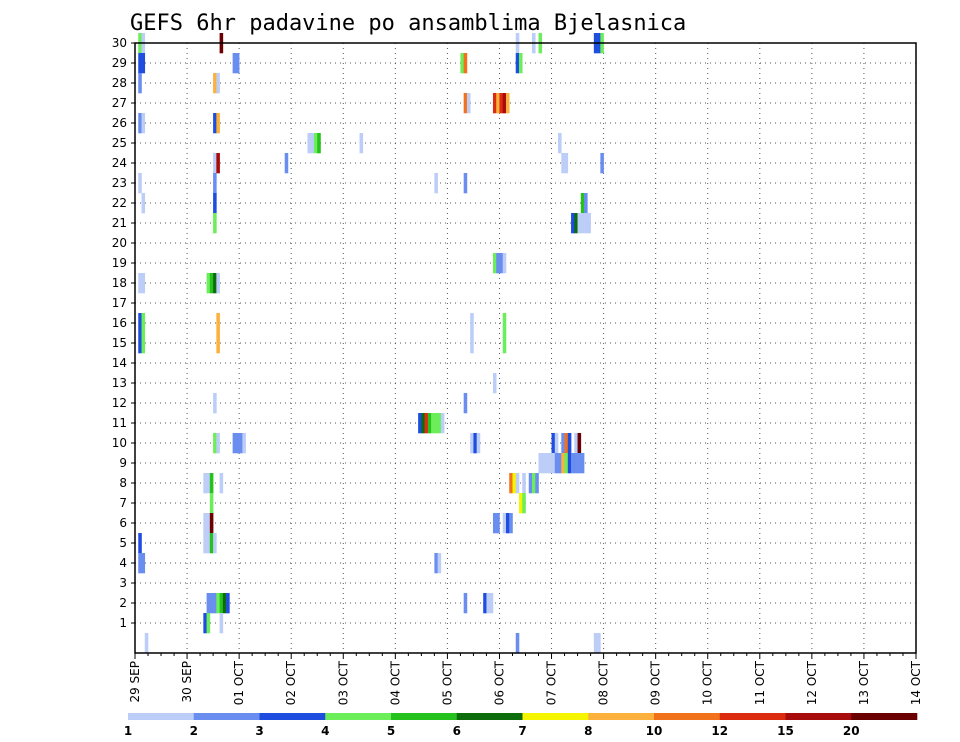 The image size is (960, 742). I want to click on colorbar-label: 10, so click(654, 731).